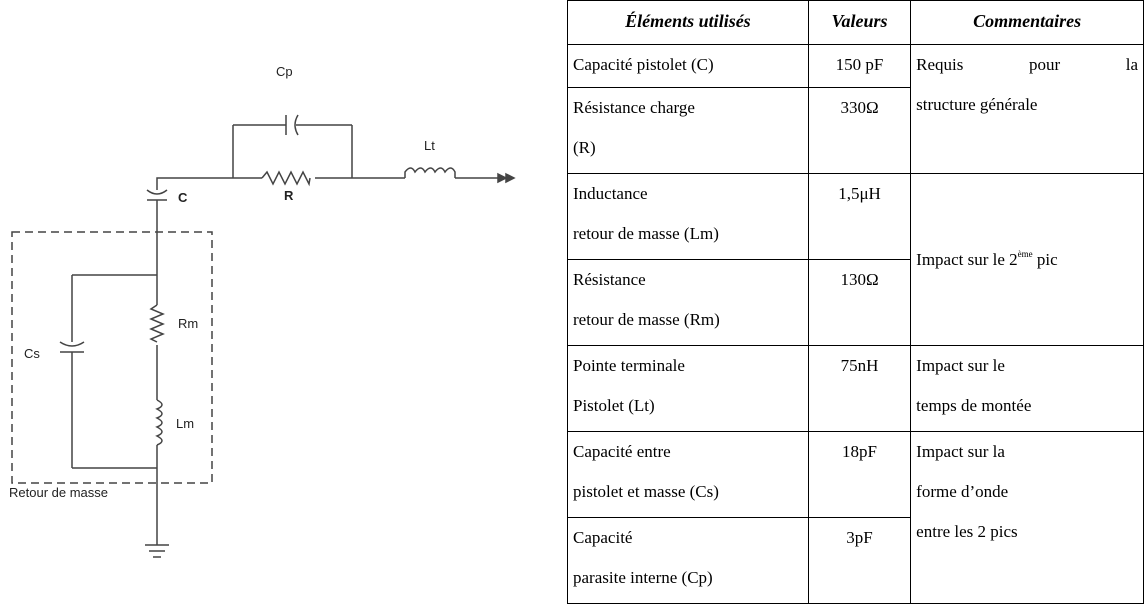  I want to click on element-cell: Capacité pistolet (C), so click(688, 66).